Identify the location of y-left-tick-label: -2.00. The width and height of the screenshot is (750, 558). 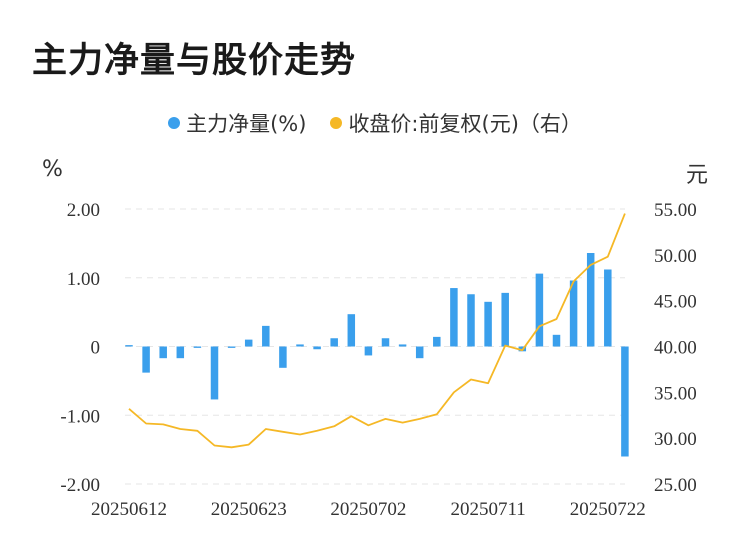
(80, 485).